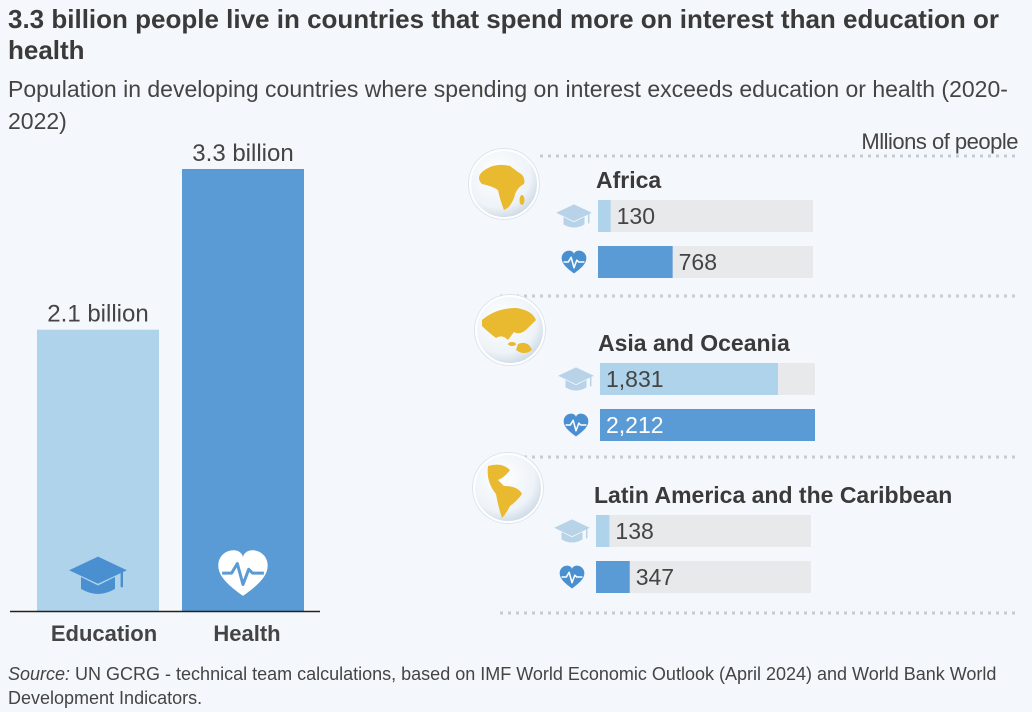 This screenshot has width=1032, height=712. I want to click on bar-value-label: 347, so click(655, 577).